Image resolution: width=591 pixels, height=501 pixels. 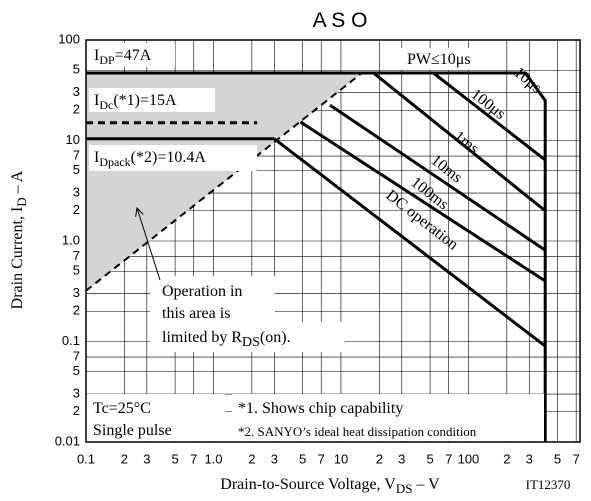 What do you see at coordinates (213, 458) in the screenshot?
I see `x-tick-label: 1.0` at bounding box center [213, 458].